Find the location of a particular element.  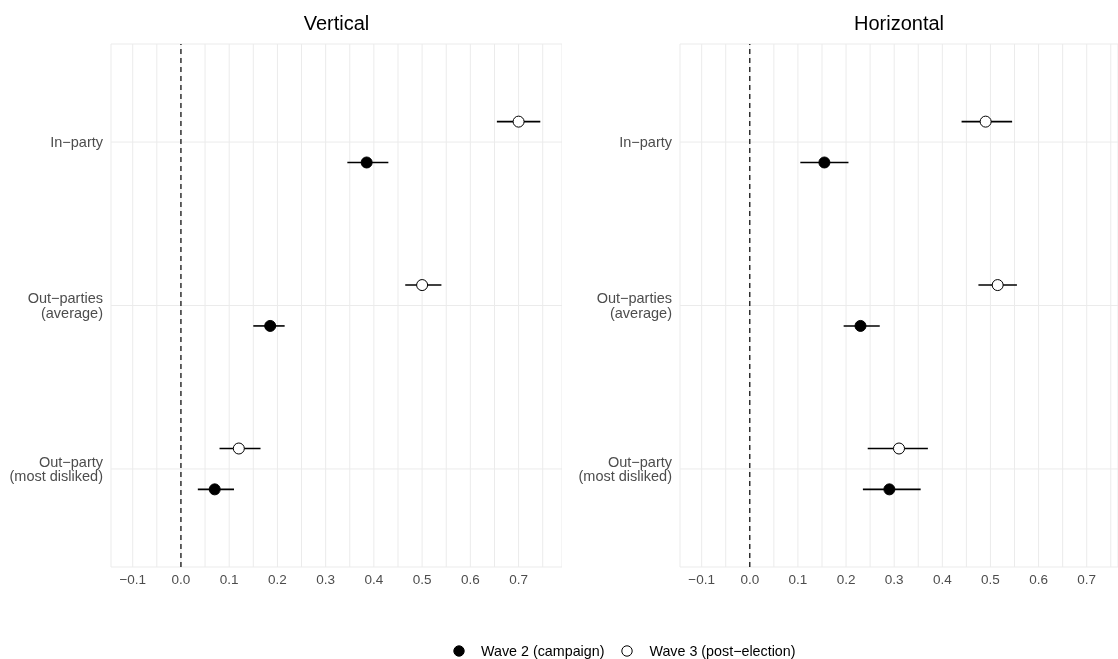

legend-label: Wave 3 (post−election) is located at coordinates (722, 651).